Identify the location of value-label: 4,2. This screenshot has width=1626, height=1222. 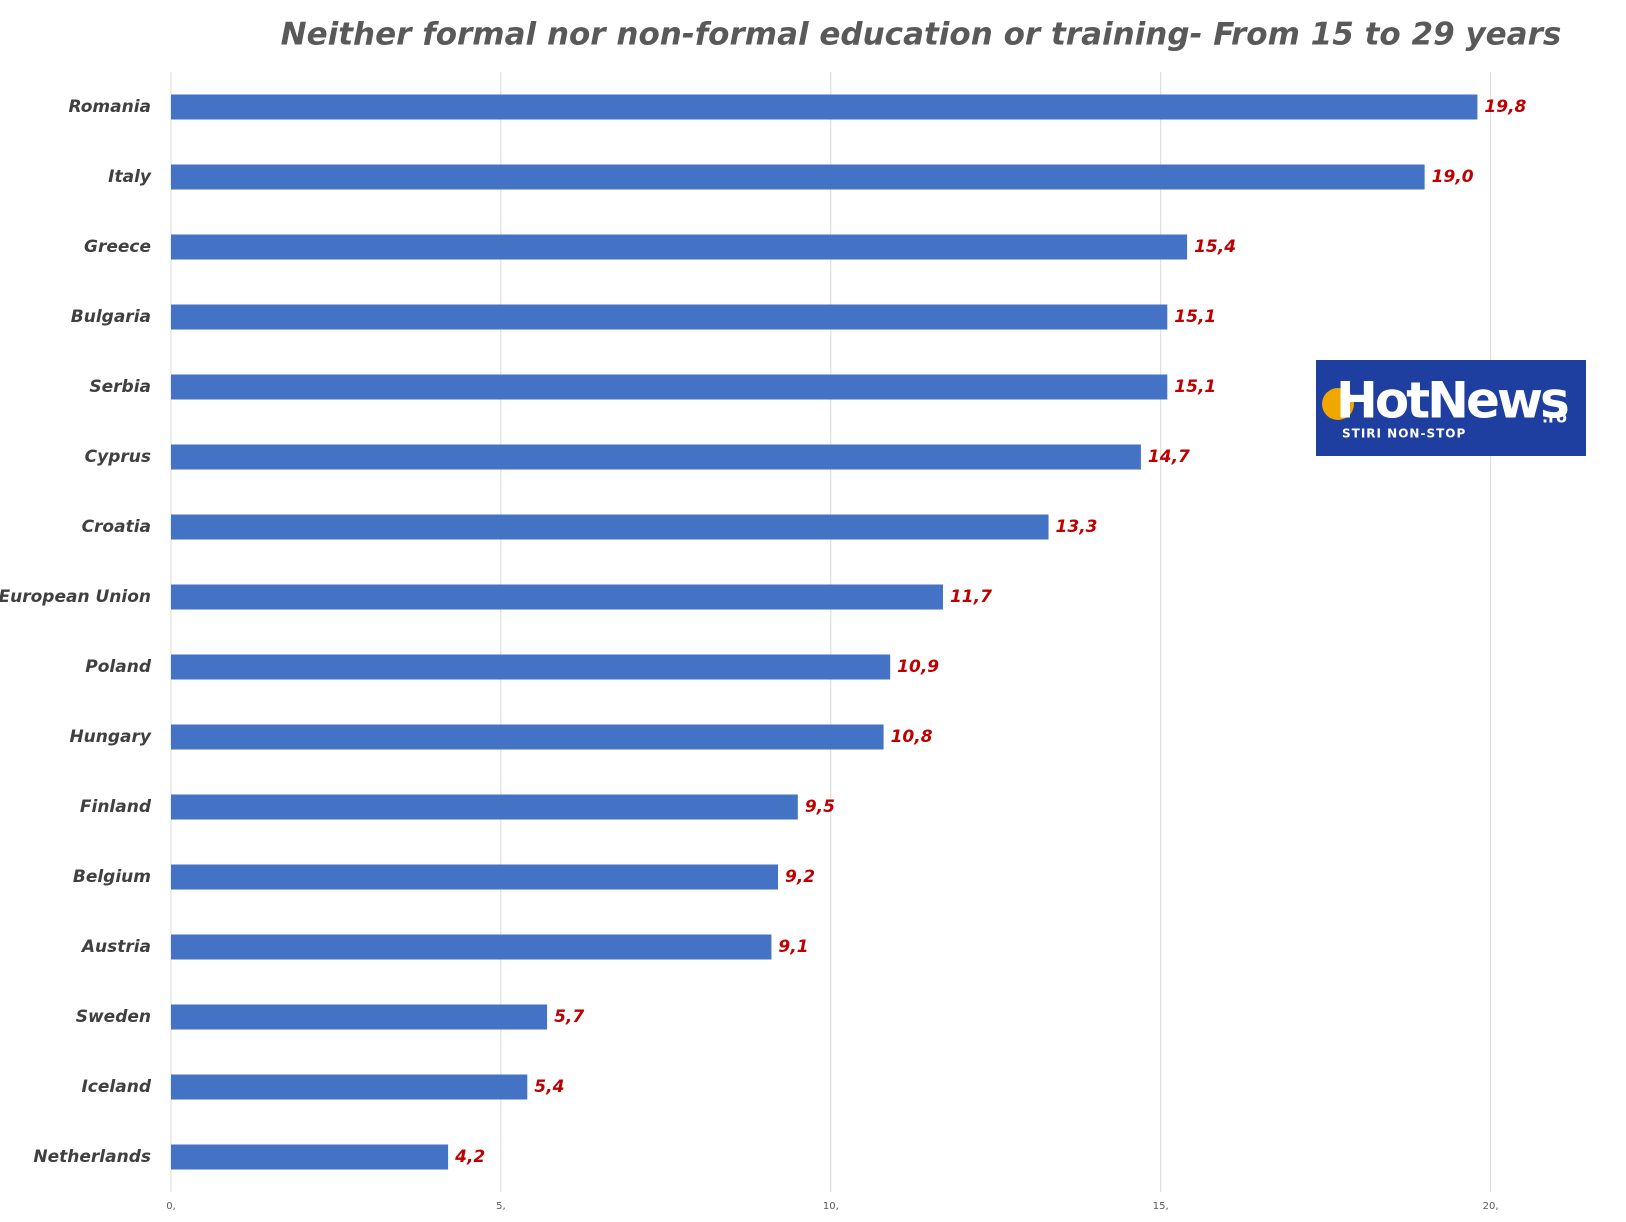
(469, 1157).